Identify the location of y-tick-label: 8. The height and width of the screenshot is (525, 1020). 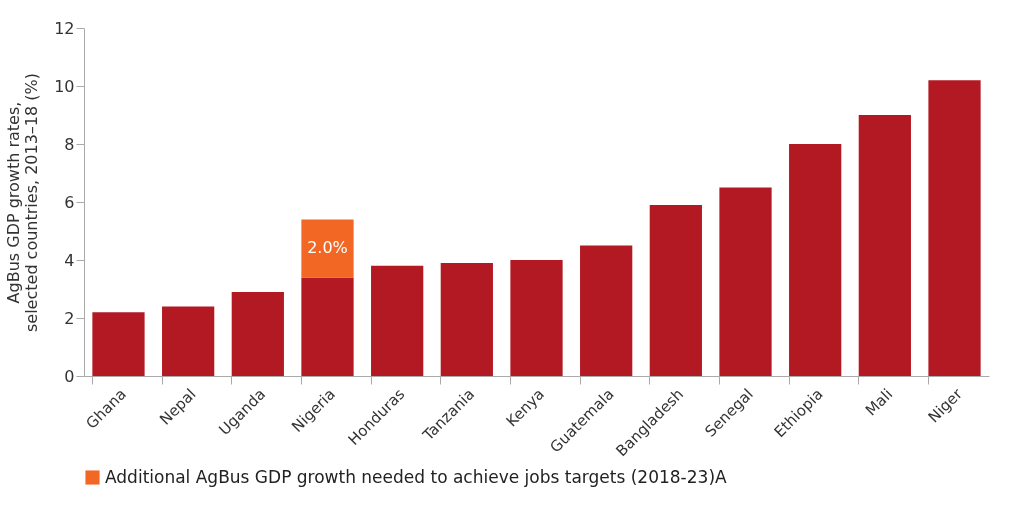
(69, 144).